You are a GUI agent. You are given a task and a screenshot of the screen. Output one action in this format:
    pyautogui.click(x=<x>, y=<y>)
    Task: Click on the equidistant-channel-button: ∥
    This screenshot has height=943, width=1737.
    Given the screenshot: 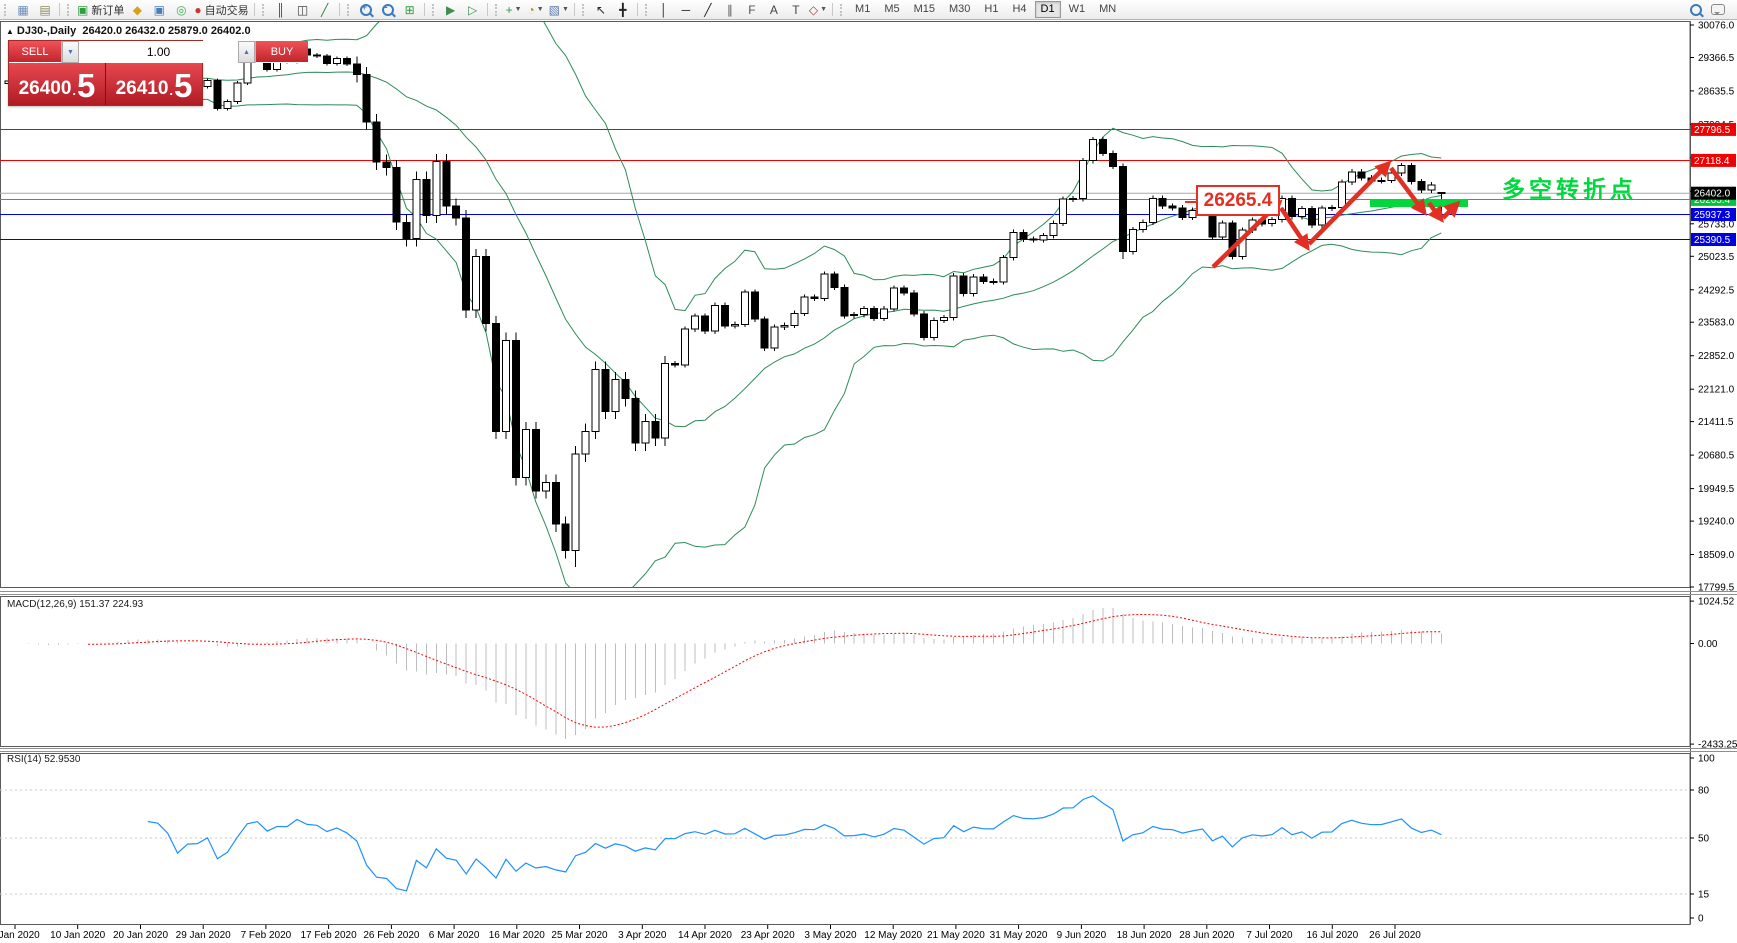 What is the action you would take?
    pyautogui.click(x=730, y=9)
    